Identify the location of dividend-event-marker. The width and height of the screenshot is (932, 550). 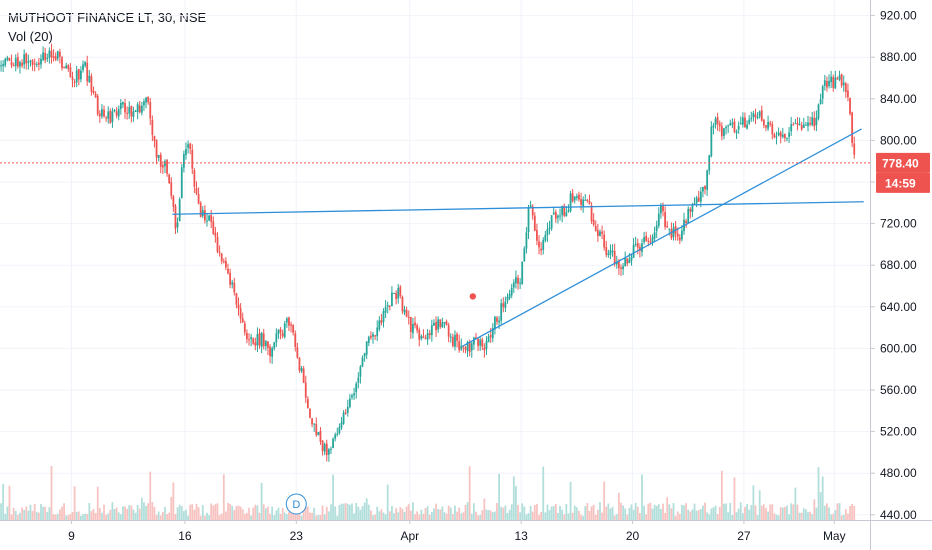
(296, 504).